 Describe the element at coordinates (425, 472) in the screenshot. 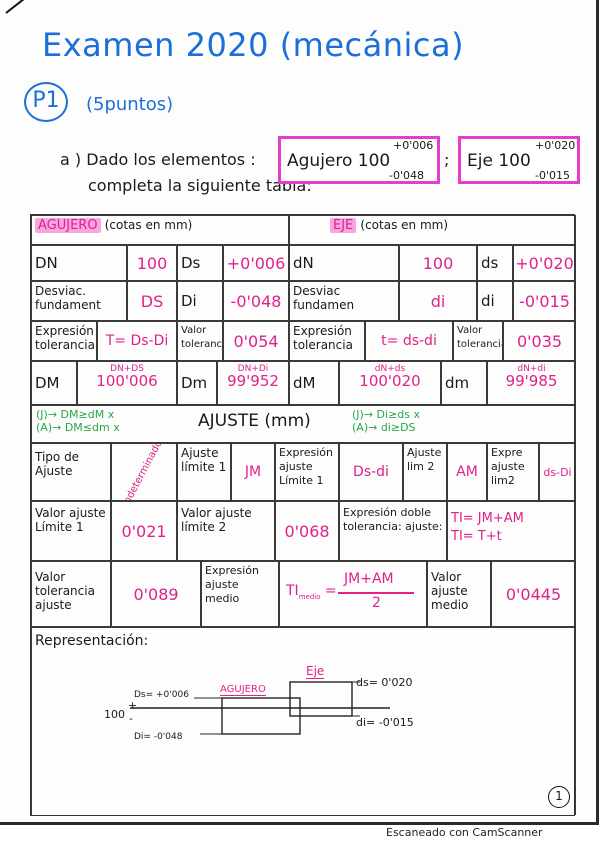

I see `ajuste-lim2-label: Ajuste lim 2` at that location.